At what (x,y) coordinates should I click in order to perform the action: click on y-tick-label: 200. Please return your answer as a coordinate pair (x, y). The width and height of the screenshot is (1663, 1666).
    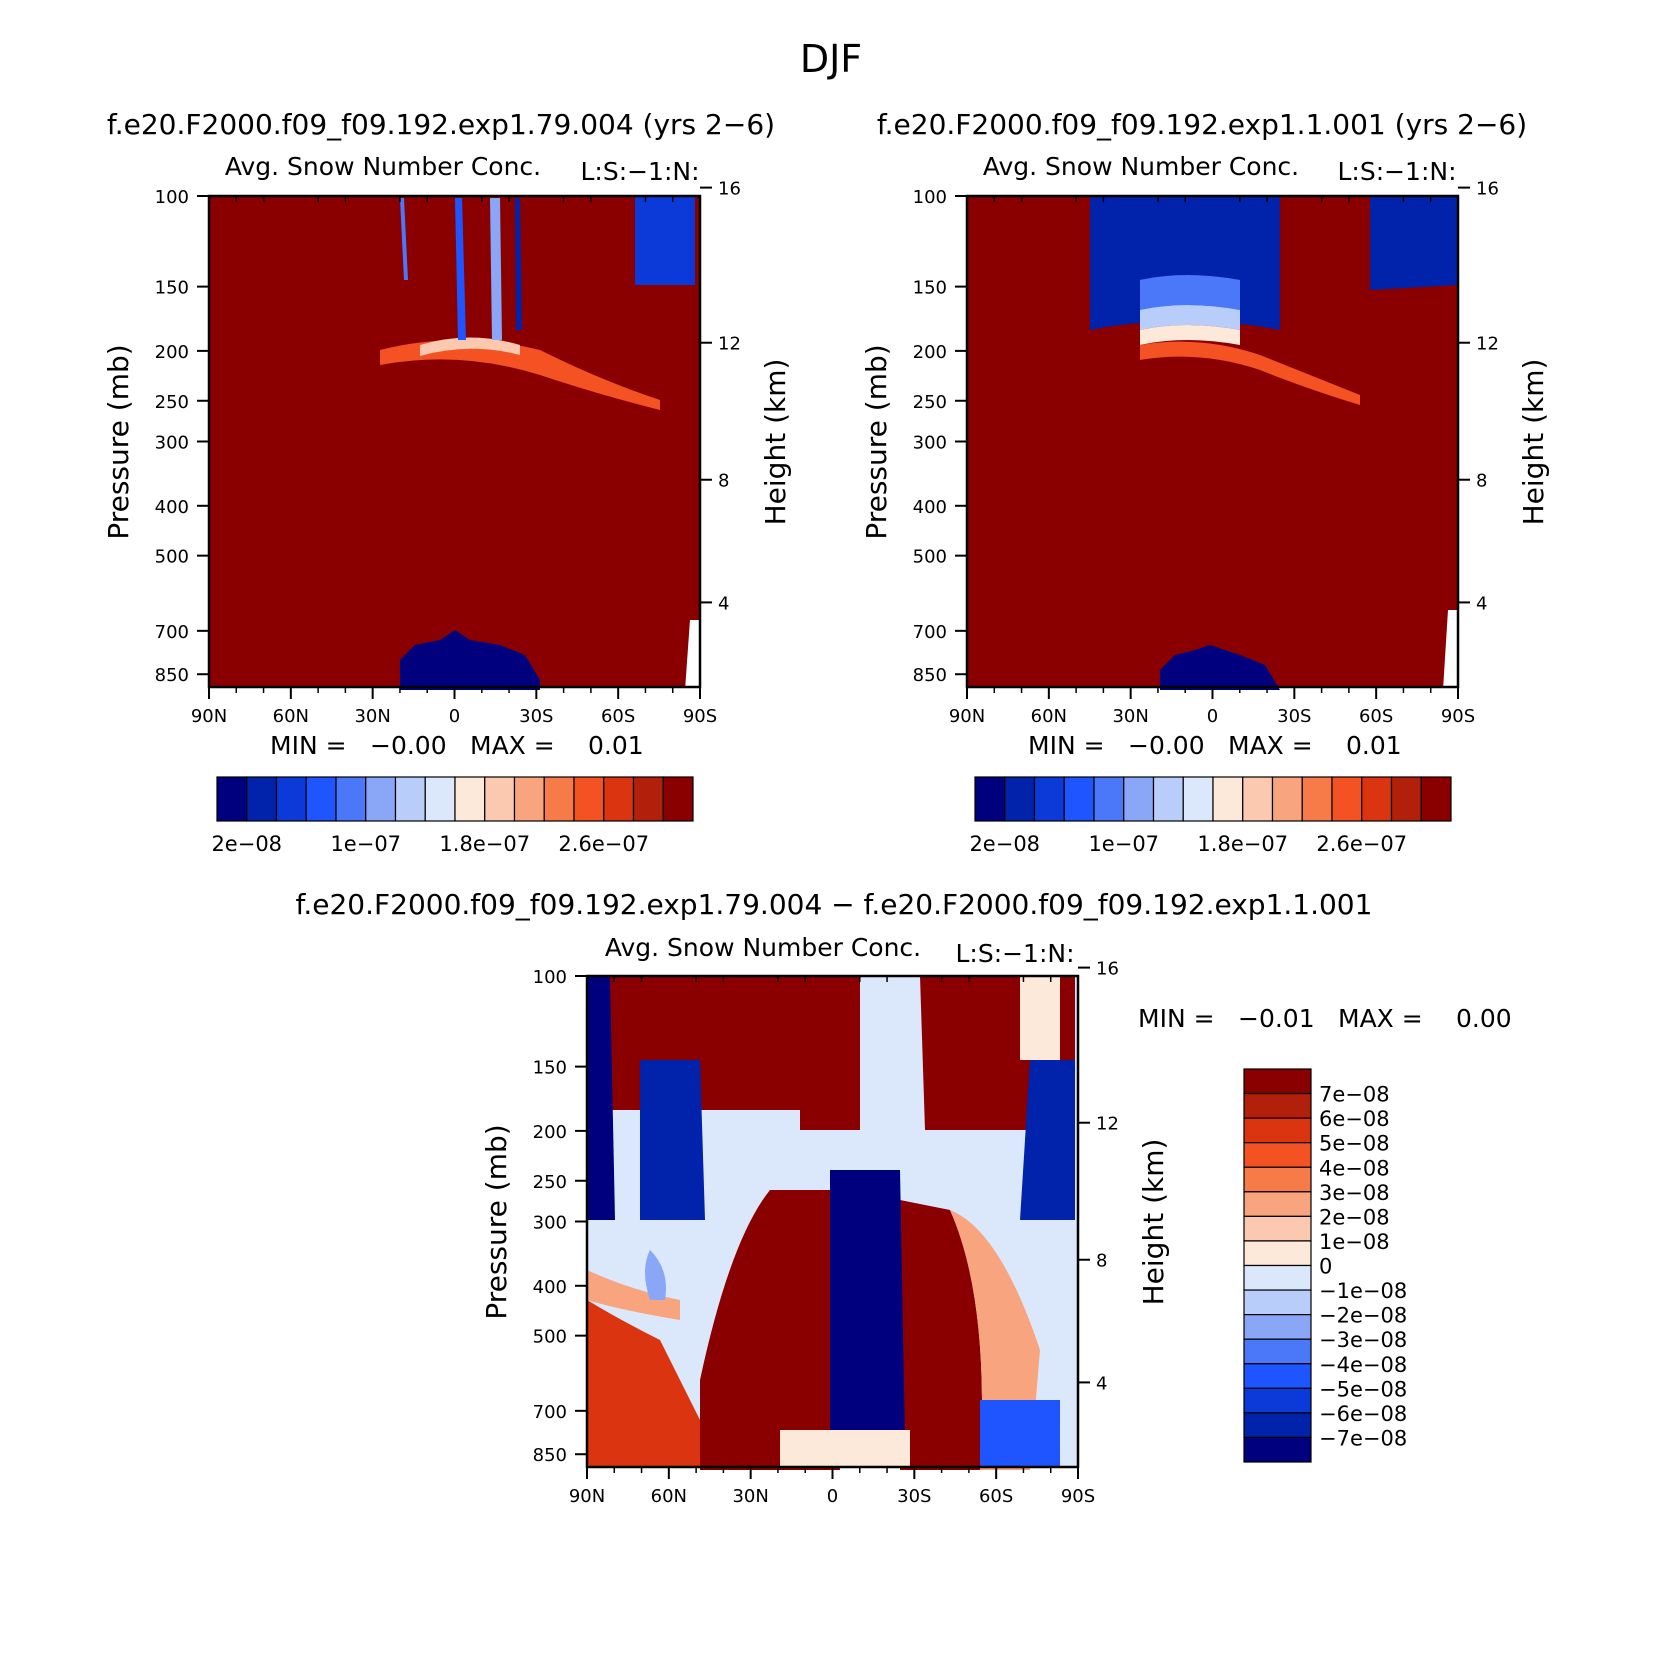
    Looking at the image, I should click on (172, 352).